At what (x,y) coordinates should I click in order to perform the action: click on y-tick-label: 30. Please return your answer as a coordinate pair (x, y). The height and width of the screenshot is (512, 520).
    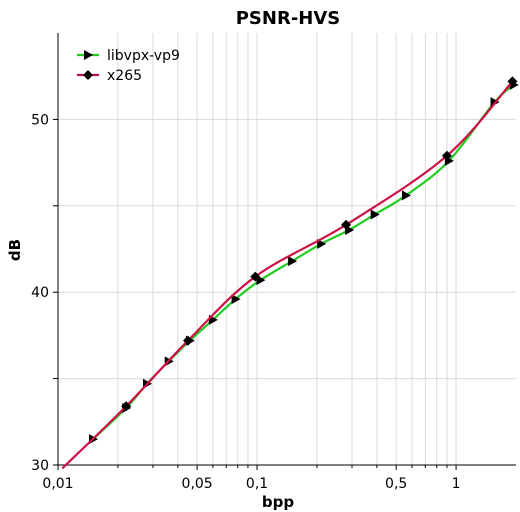
    Looking at the image, I should click on (40, 466).